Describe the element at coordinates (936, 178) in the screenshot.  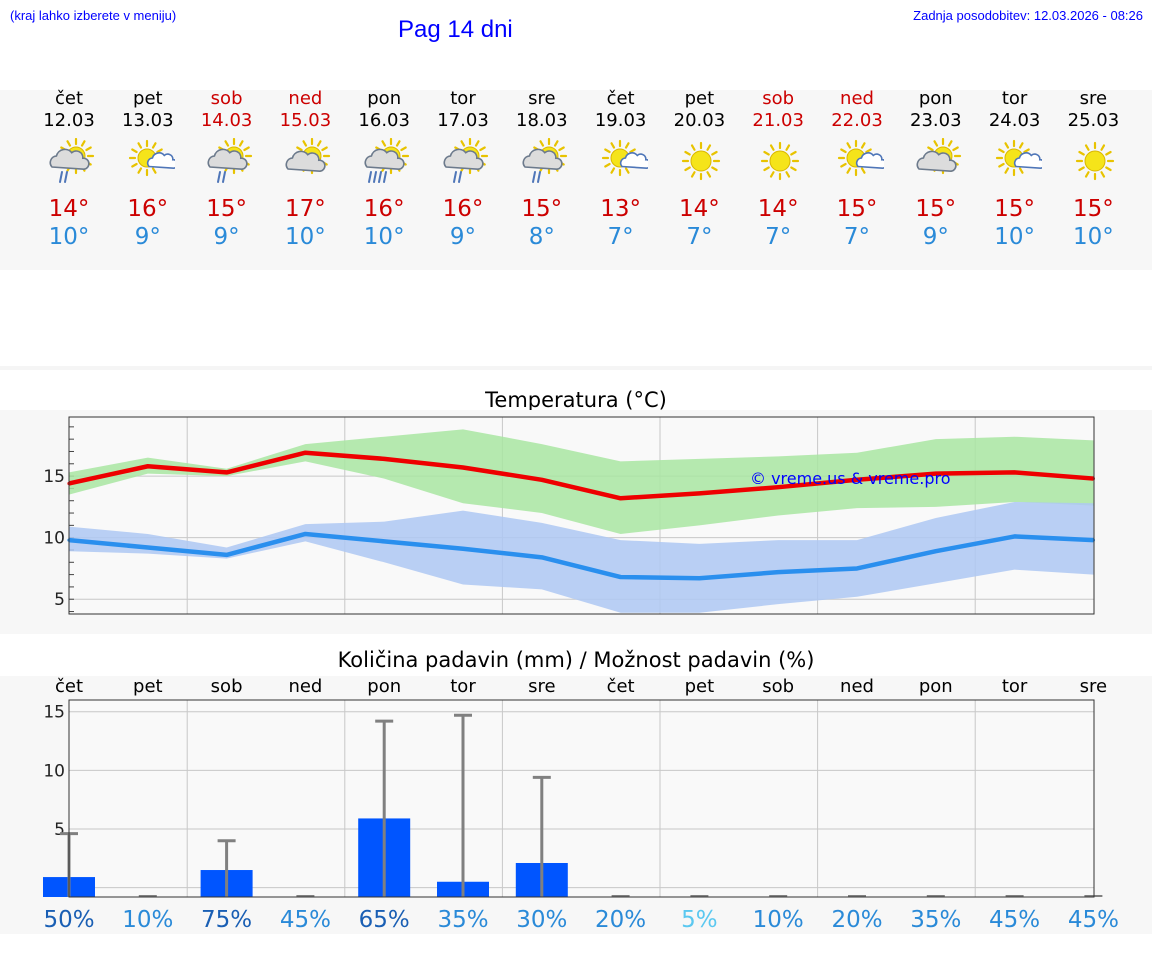
I see `day-column: pon 23.03 15° 9°` at that location.